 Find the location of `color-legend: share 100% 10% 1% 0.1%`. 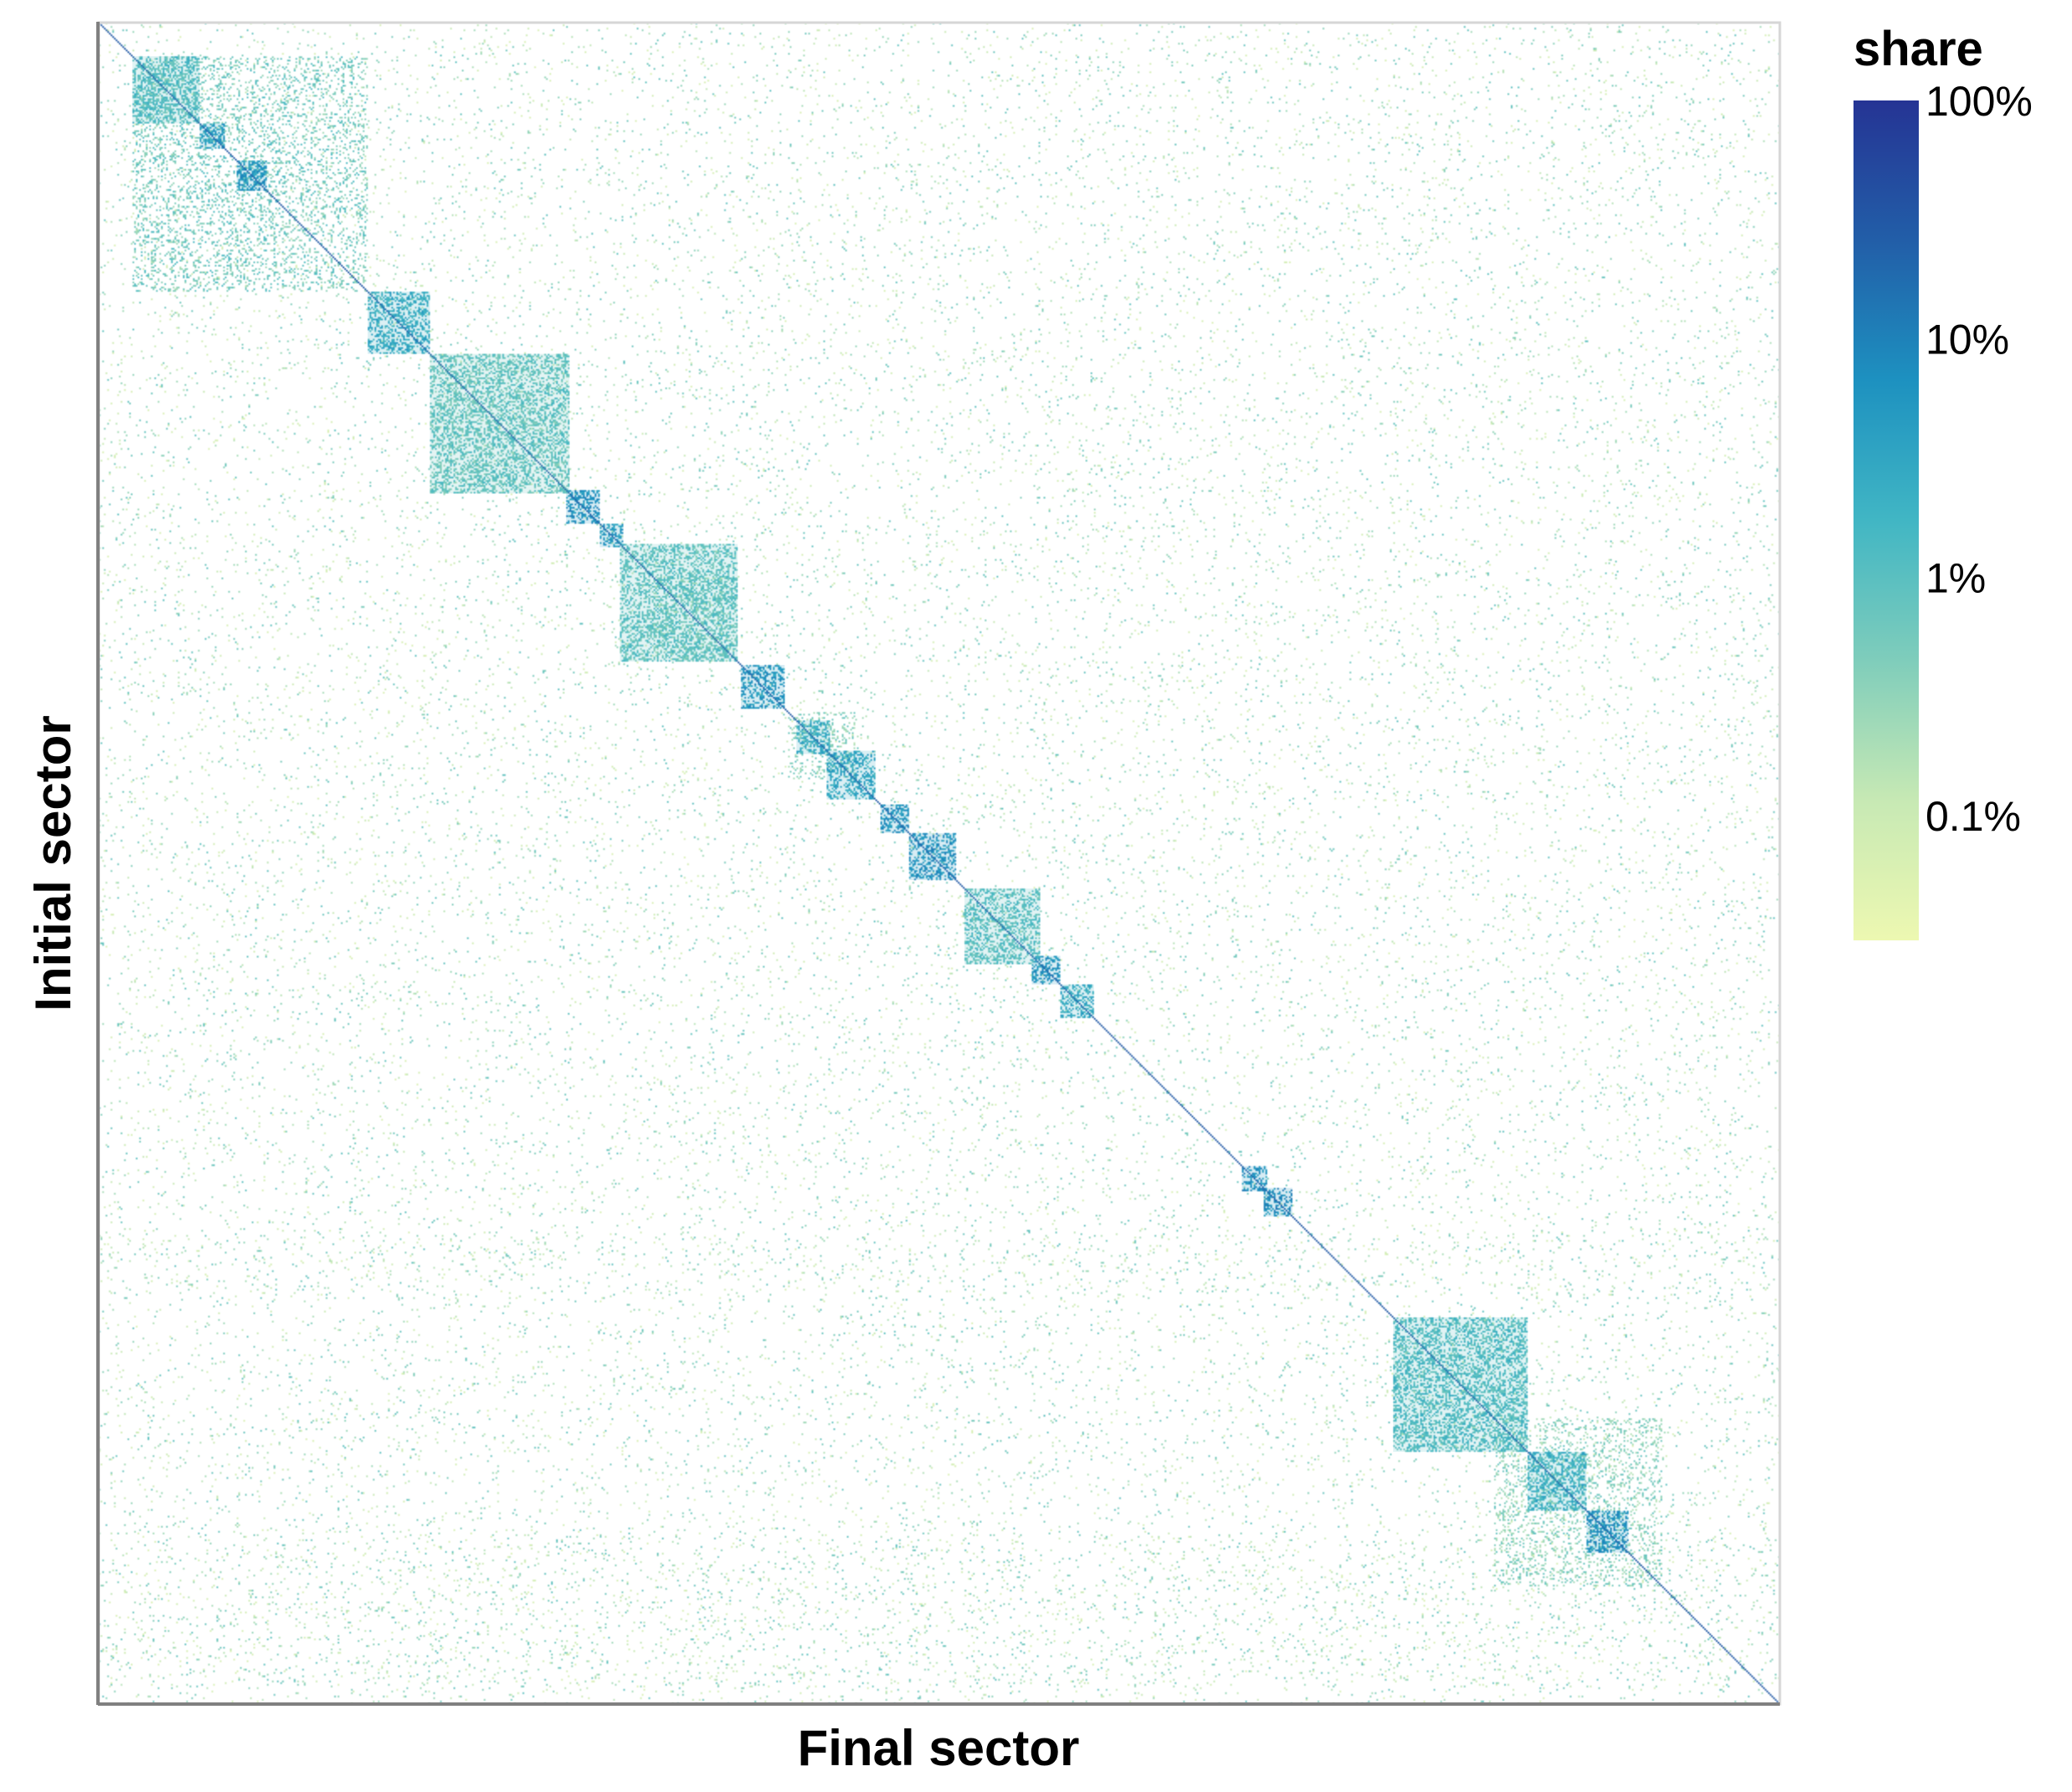

color-legend: share 100% 10% 1% 0.1% is located at coordinates (1943, 481).